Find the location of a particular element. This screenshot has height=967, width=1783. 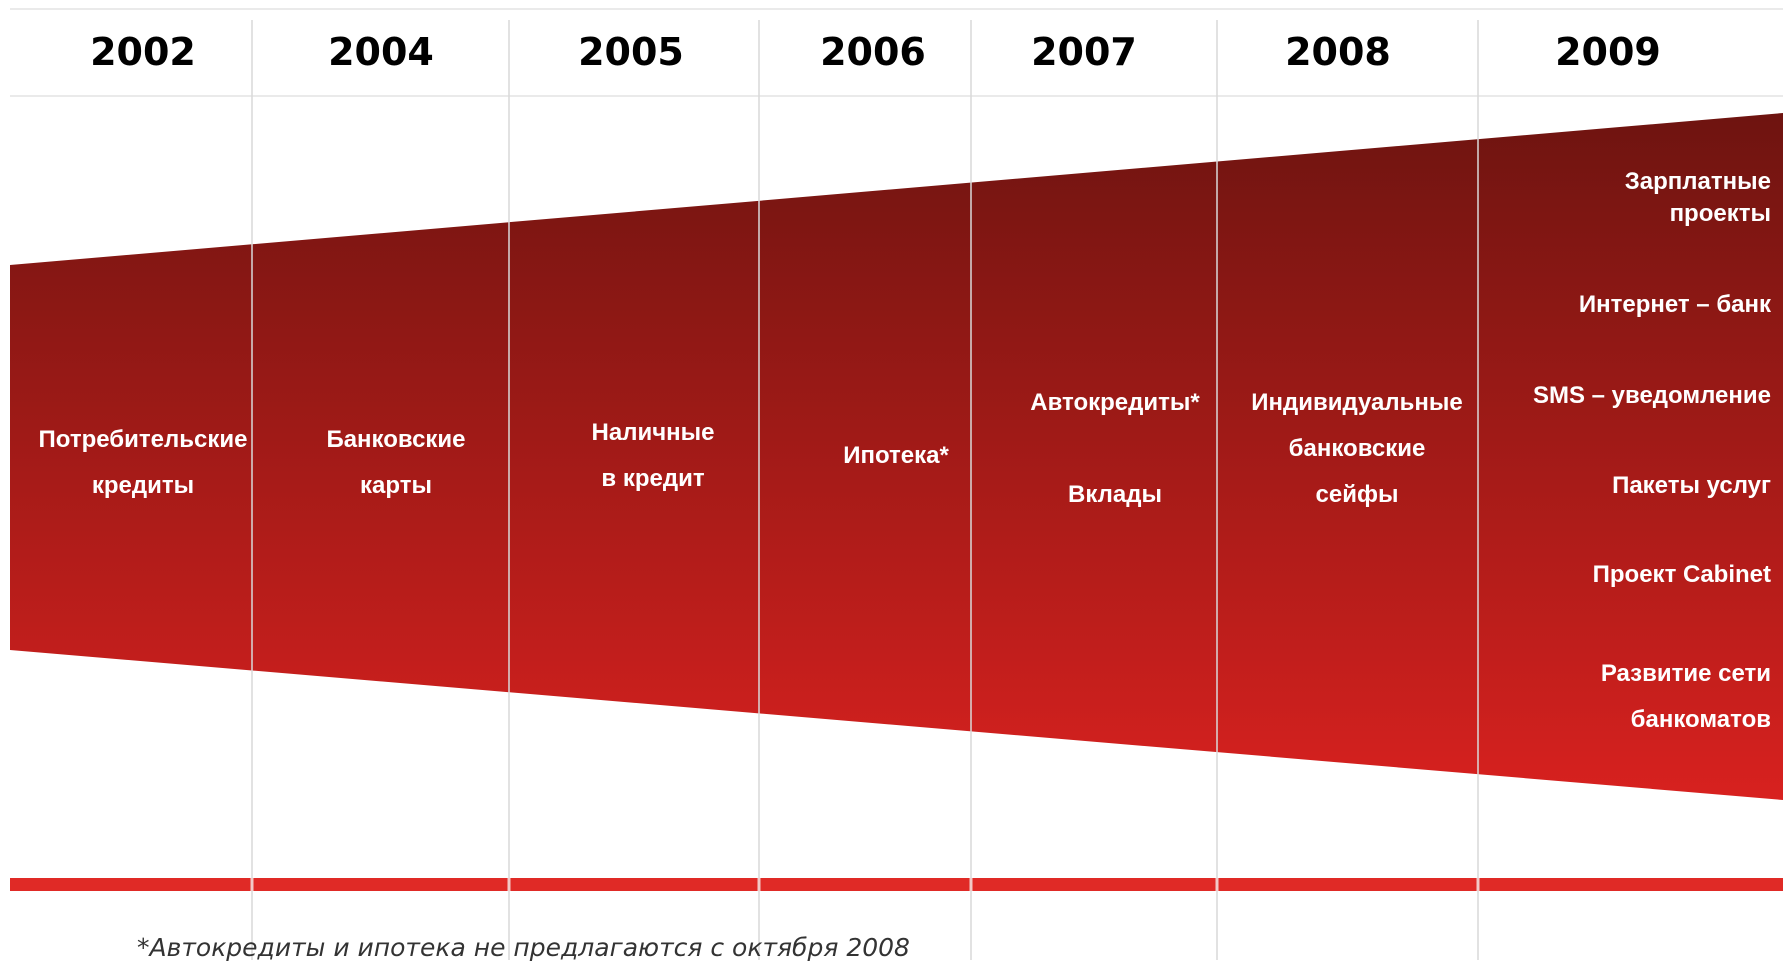

milestone-label: Автокредиты* Вклады is located at coordinates (1114, 449).